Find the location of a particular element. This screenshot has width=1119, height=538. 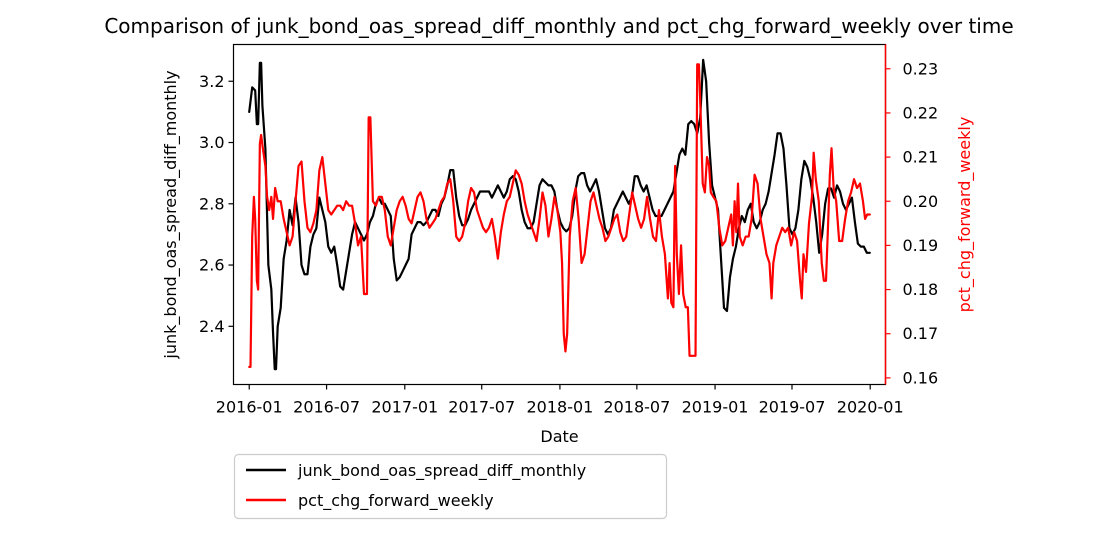

y-right-tick-label: 0.22 is located at coordinates (921, 112).